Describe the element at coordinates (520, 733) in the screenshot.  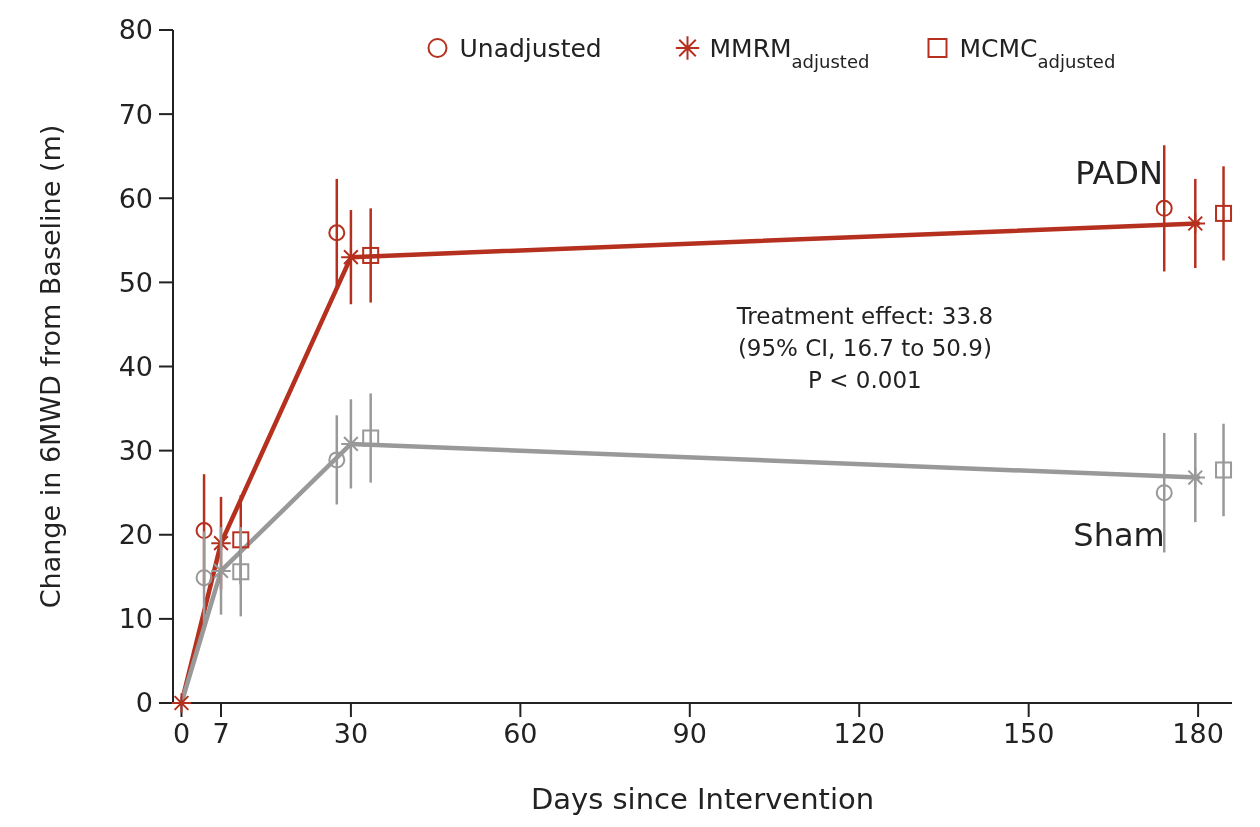
I see `x-tick-label: 60` at that location.